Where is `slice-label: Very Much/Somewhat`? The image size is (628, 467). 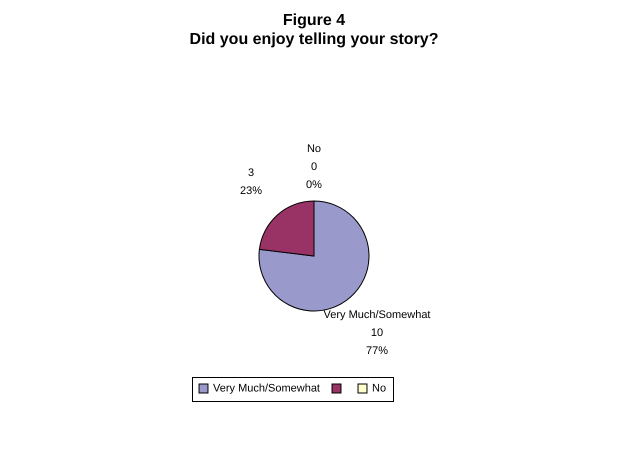 slice-label: Very Much/Somewhat is located at coordinates (376, 315).